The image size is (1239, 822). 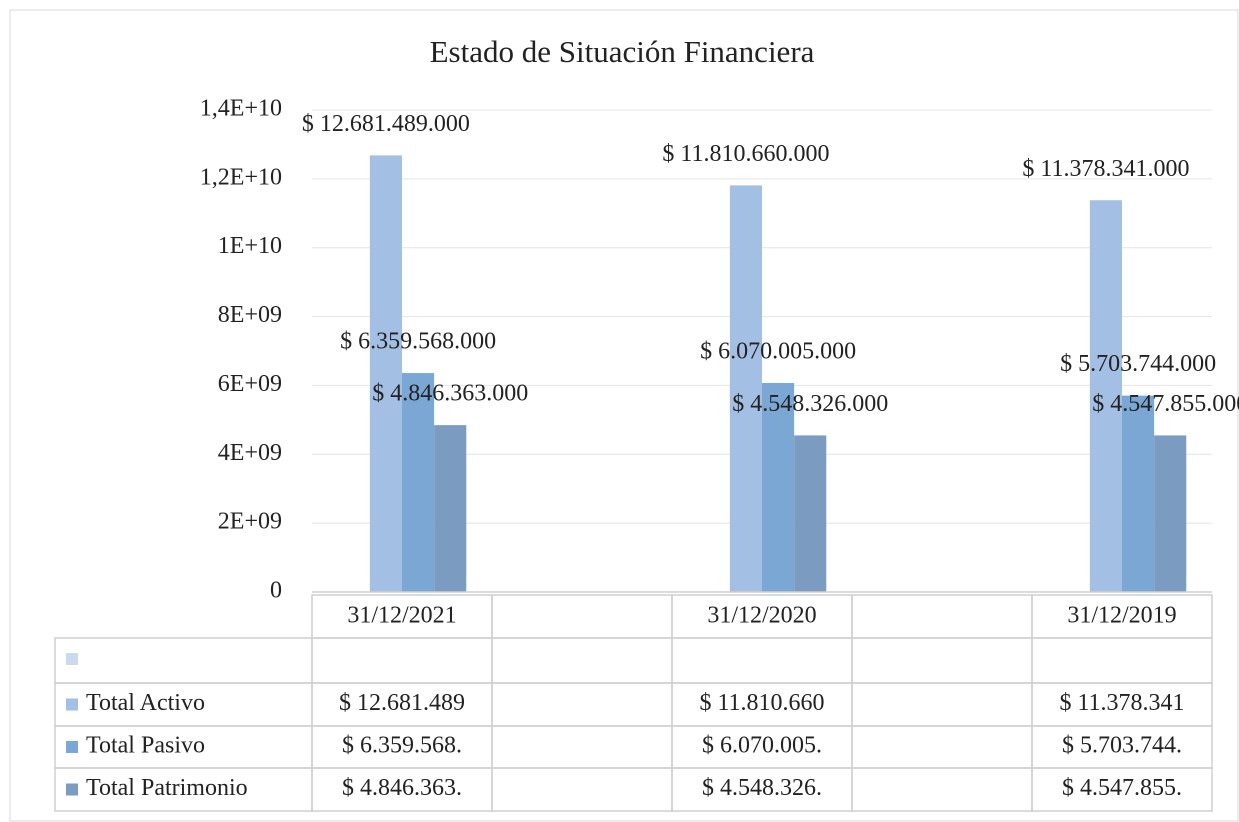 I want to click on y-tick-label: 1,4E+10, so click(x=241, y=109).